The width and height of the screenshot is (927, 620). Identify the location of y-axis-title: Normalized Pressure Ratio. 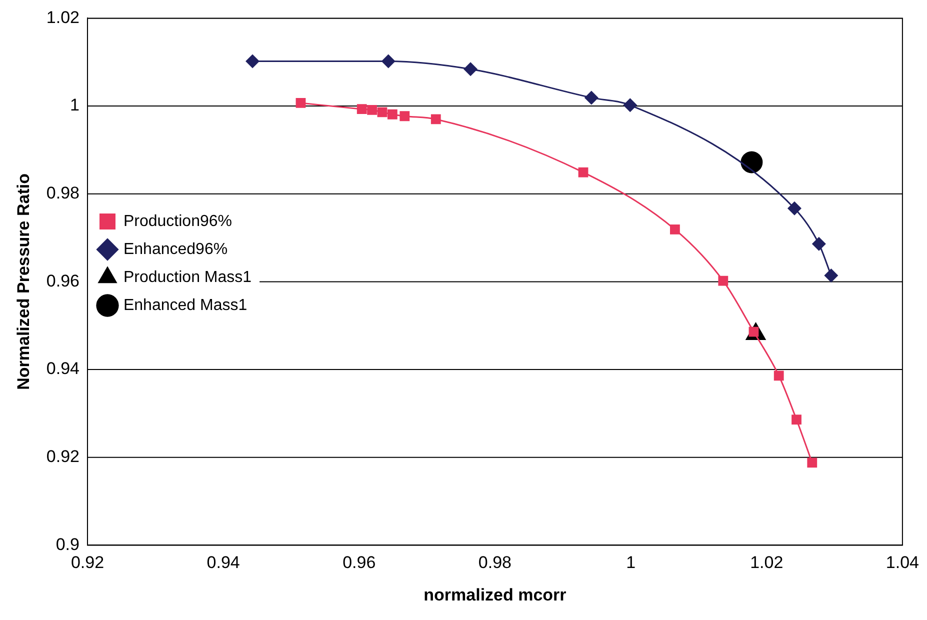
(23, 282).